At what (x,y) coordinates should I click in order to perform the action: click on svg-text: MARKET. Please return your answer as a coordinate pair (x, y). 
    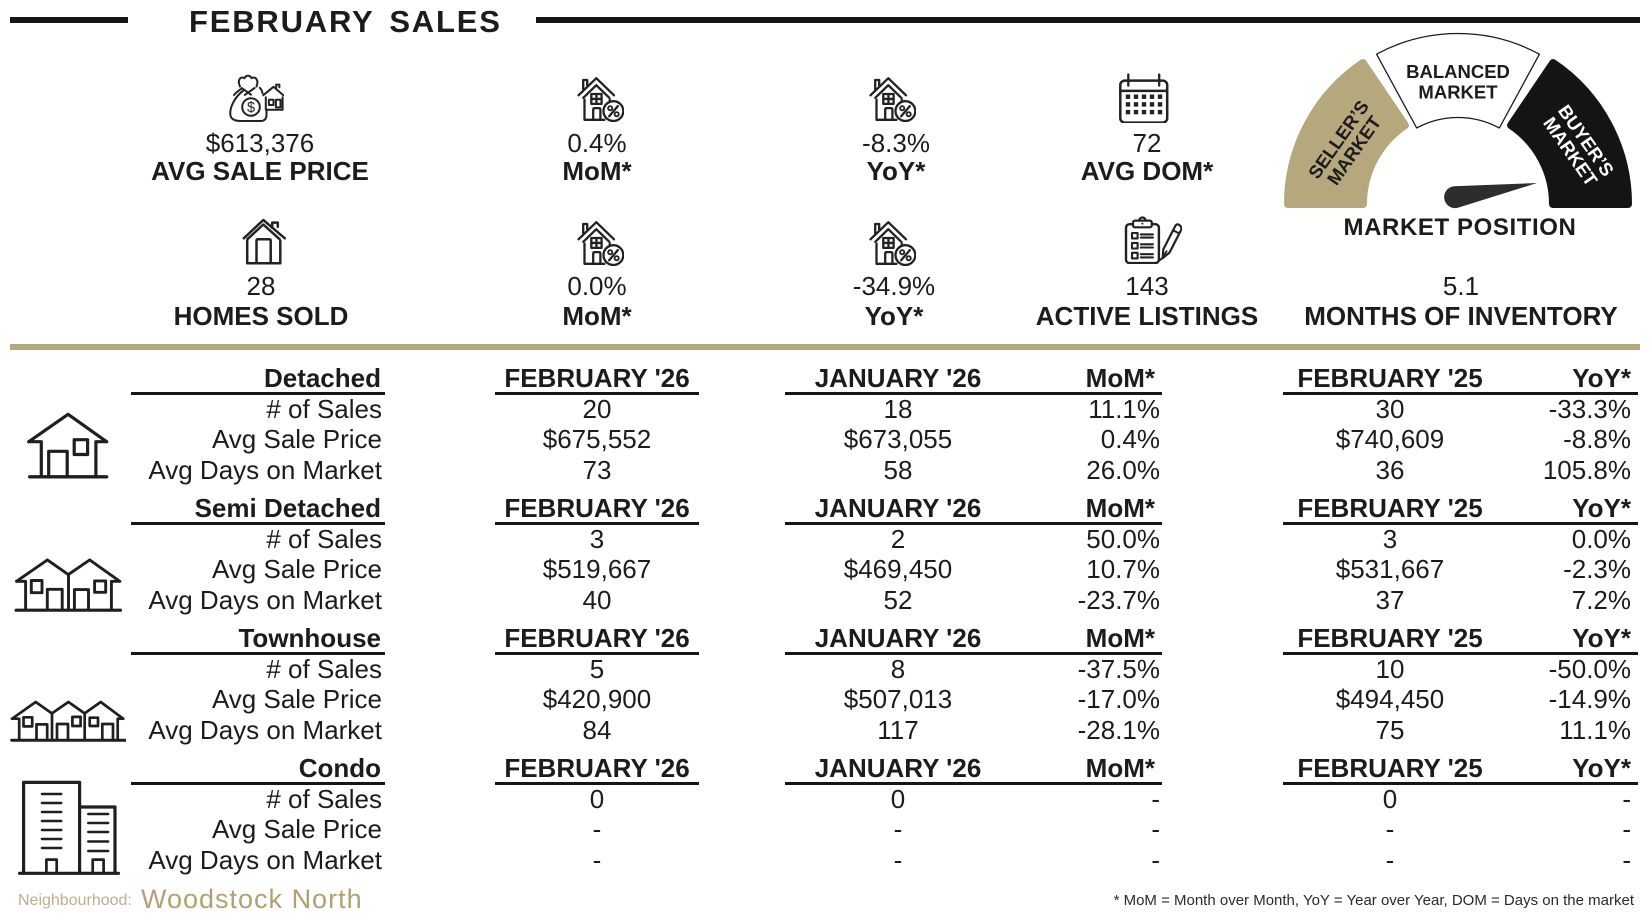
    Looking at the image, I should click on (1458, 92).